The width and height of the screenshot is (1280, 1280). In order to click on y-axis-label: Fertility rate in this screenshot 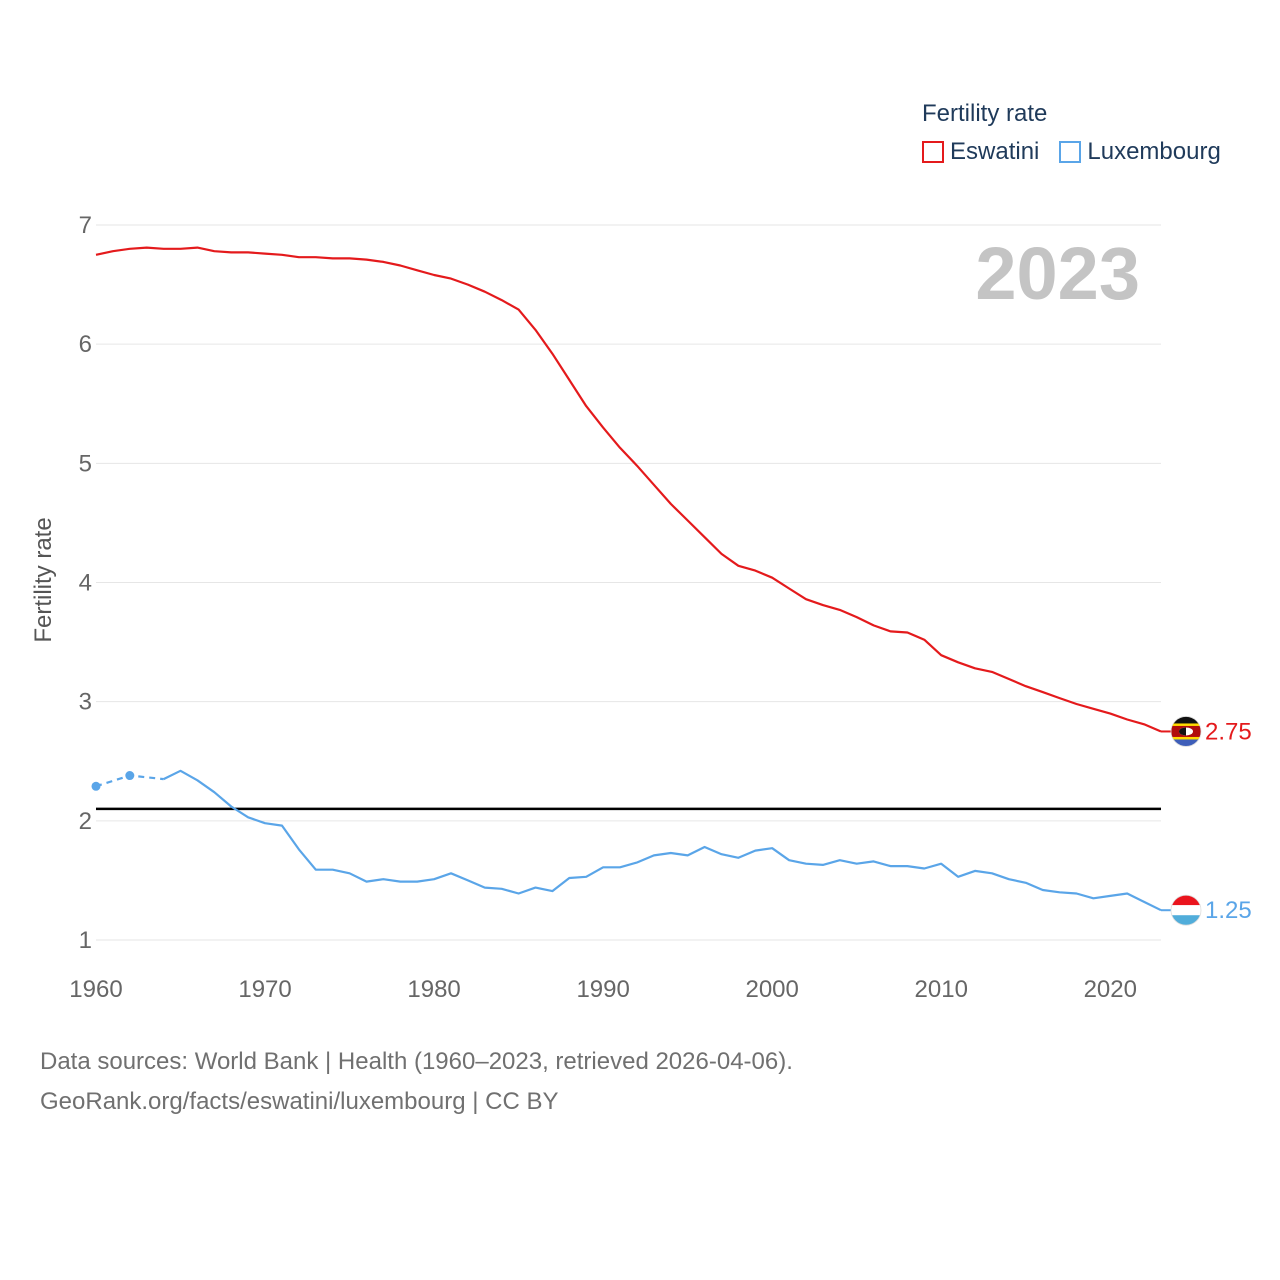, I will do `click(43, 579)`.